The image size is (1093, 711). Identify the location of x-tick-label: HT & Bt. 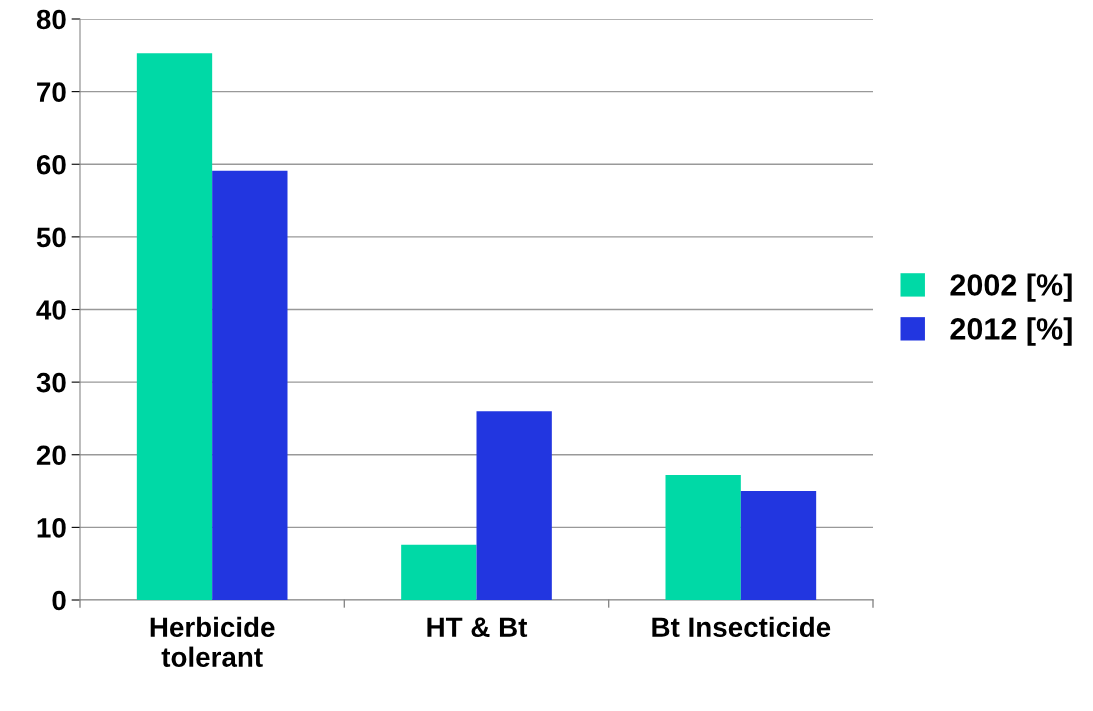
(477, 627).